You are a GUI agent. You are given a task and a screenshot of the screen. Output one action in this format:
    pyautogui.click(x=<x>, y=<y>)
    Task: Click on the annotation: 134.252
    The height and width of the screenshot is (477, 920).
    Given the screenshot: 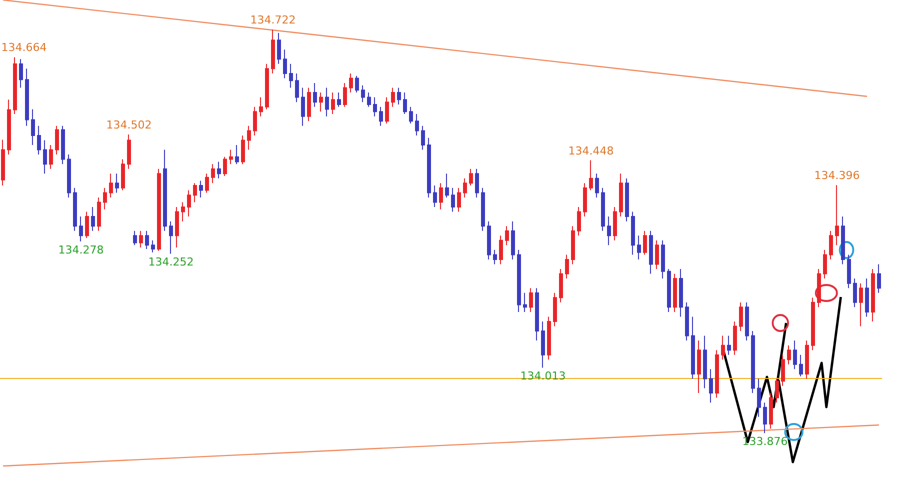 What is the action you would take?
    pyautogui.click(x=171, y=262)
    